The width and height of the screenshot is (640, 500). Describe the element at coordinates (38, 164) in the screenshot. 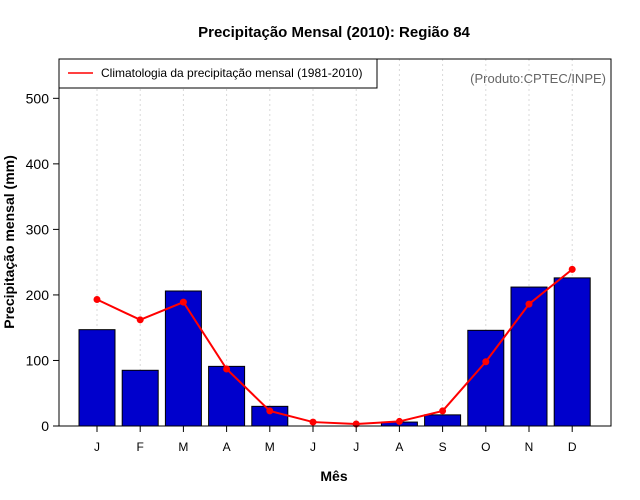

I see `y-tick-label: 400` at that location.